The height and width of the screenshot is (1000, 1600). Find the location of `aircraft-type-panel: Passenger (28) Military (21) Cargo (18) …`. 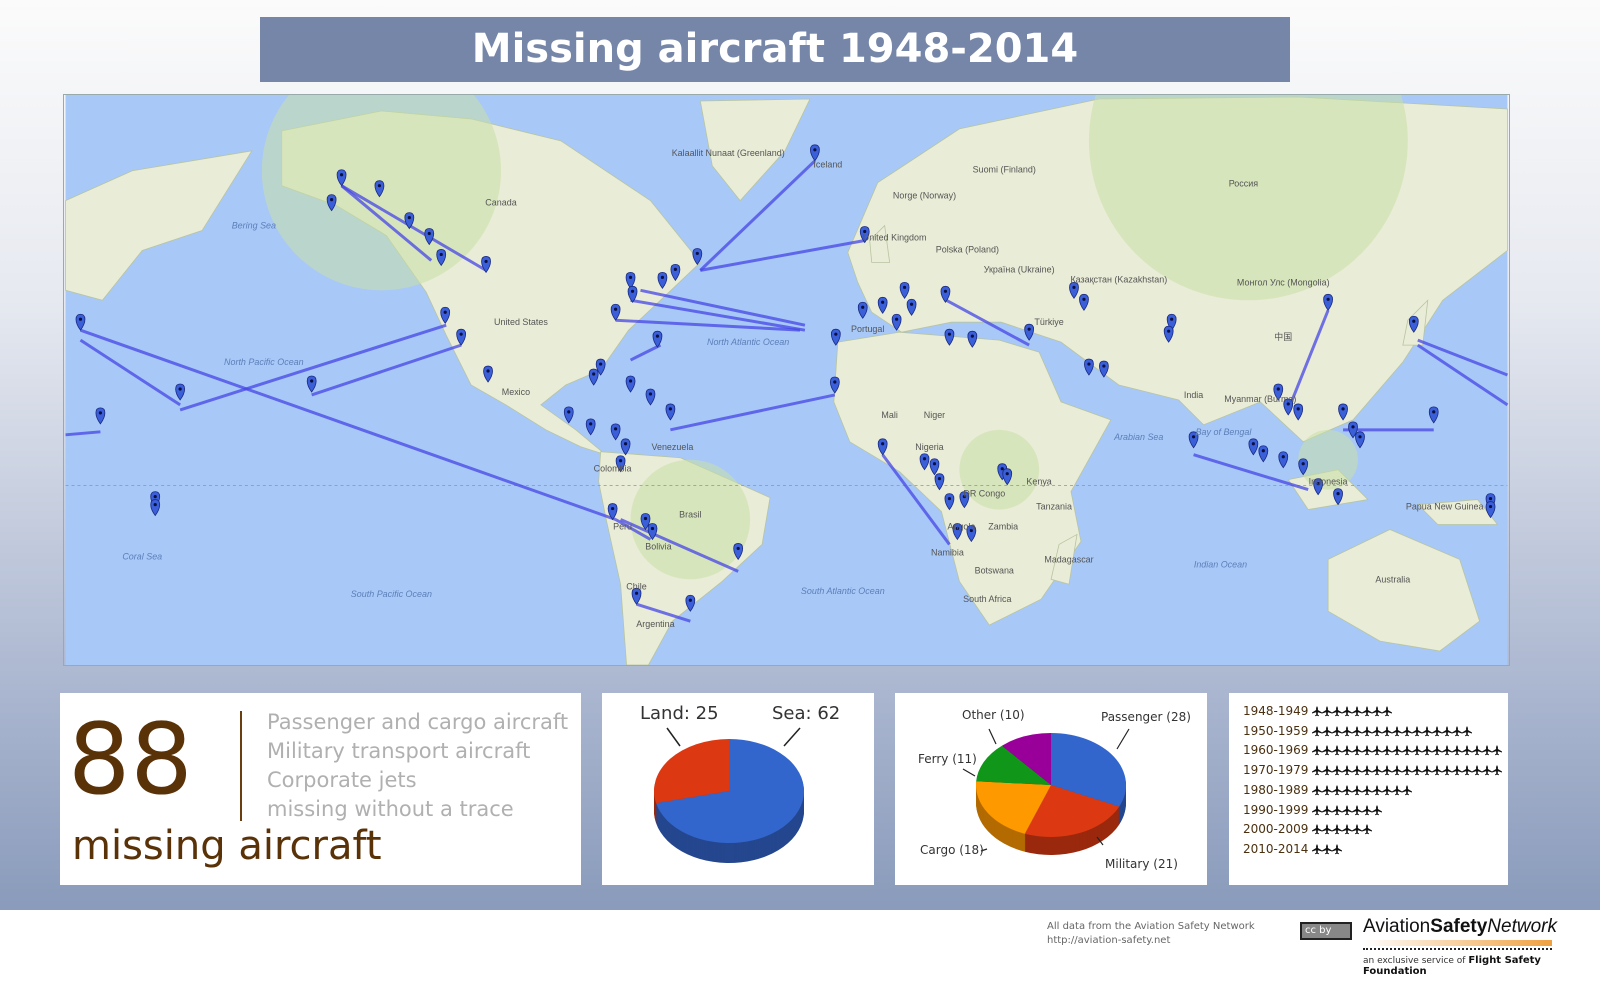

aircraft-type-panel: Passenger (28) Military (21) Cargo (18) … is located at coordinates (1051, 789).